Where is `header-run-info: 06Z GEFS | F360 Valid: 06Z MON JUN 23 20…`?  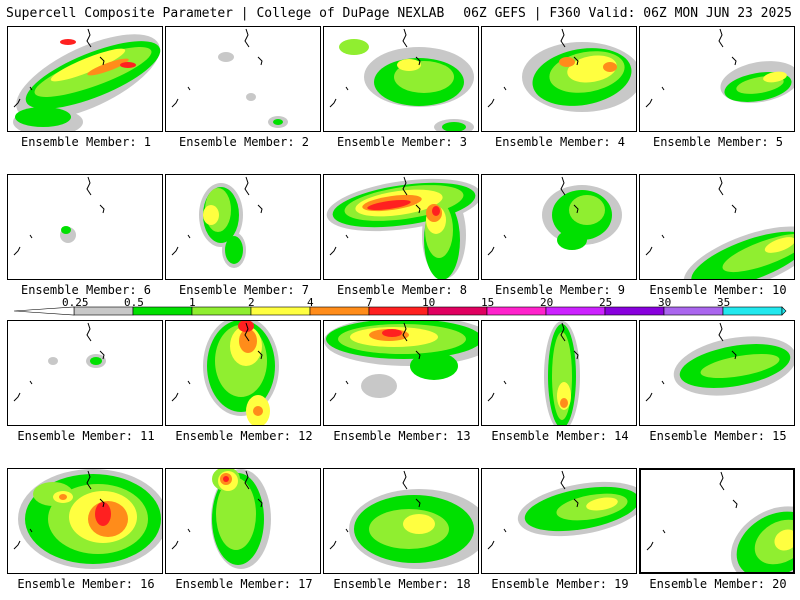 header-run-info: 06Z GEFS | F360 Valid: 06Z MON JUN 23 20… is located at coordinates (627, 13).